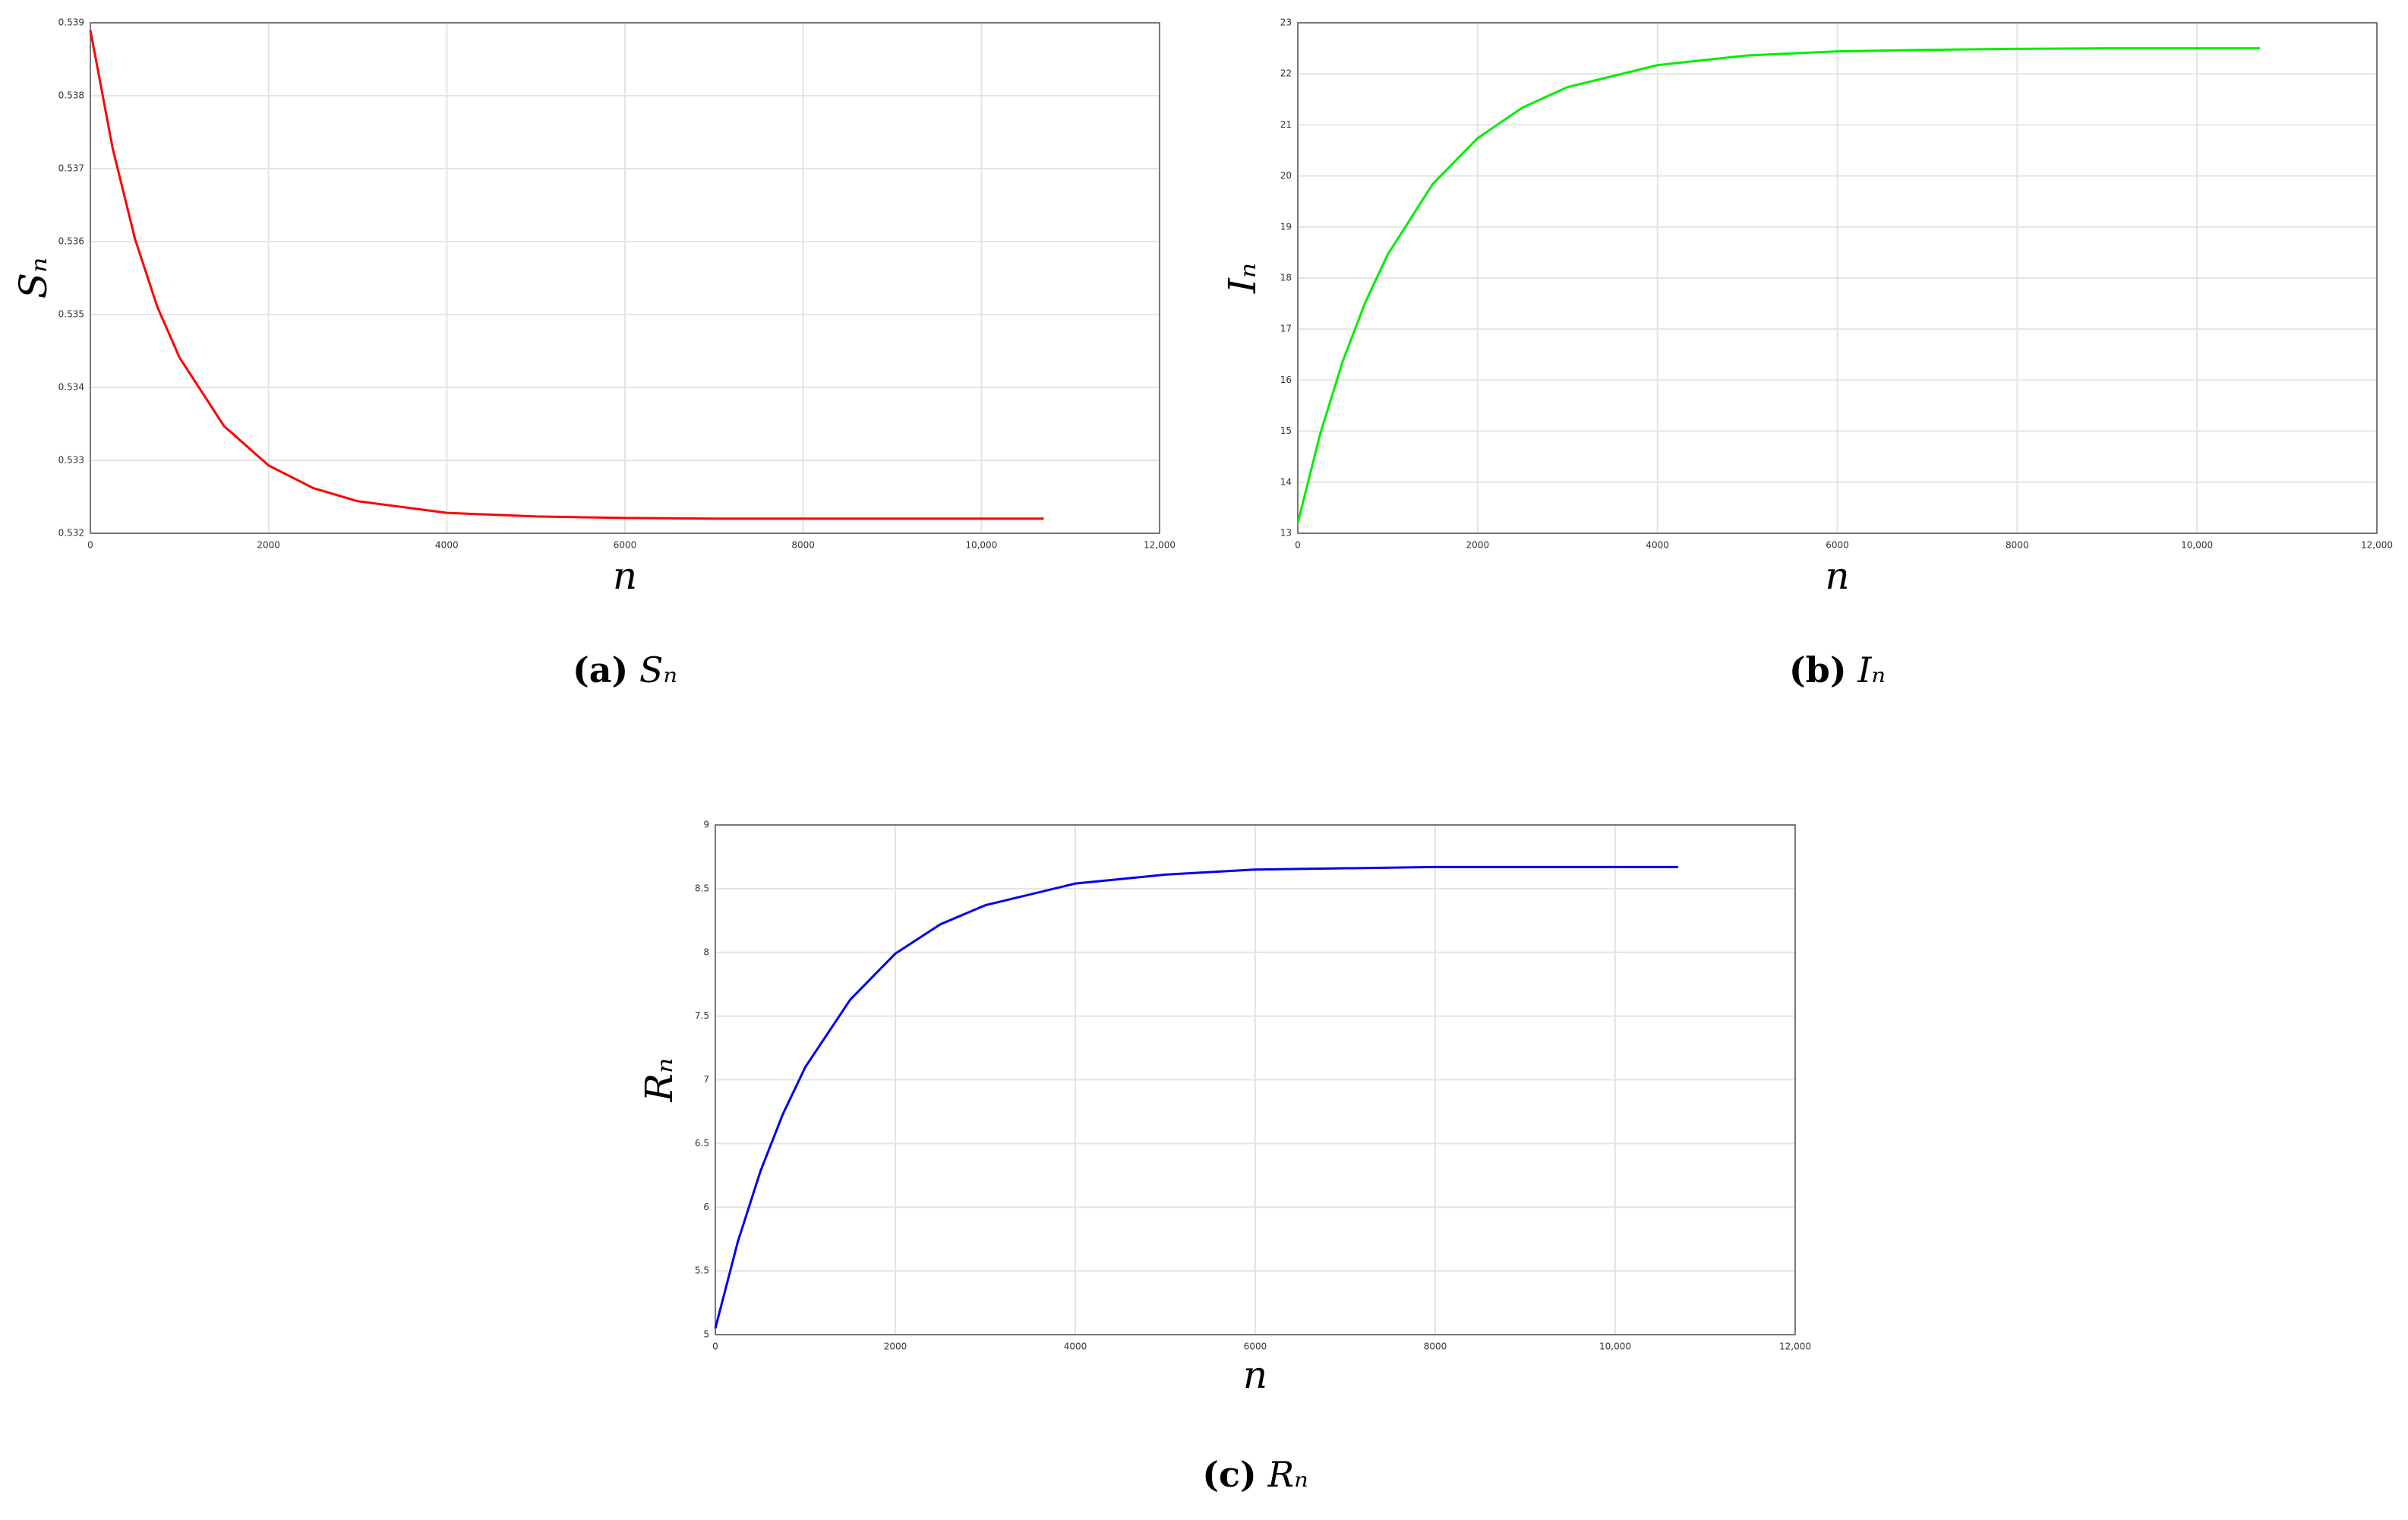 The image size is (2408, 1520). I want to click on y-tick-label: 6, so click(706, 1207).